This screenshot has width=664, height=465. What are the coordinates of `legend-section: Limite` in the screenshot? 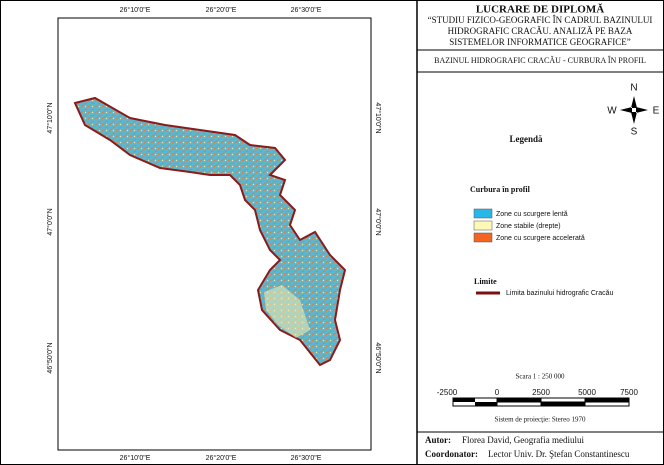 It's located at (485, 281).